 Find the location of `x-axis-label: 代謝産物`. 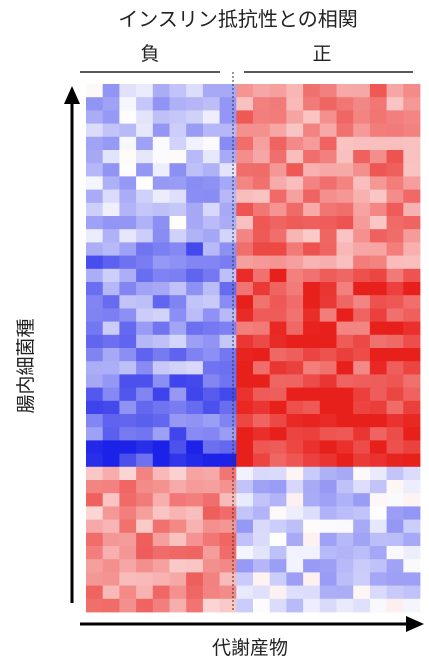

x-axis-label: 代謝産物 is located at coordinates (250, 648).